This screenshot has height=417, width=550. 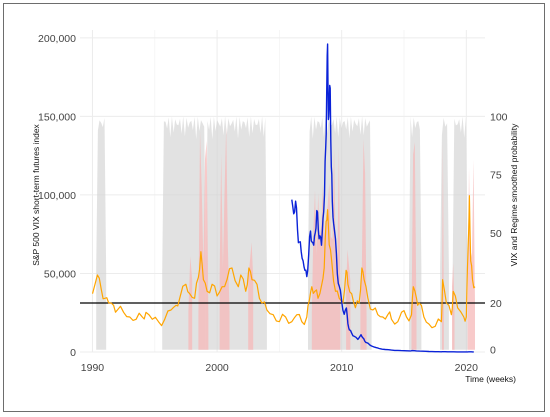 What do you see at coordinates (57, 117) in the screenshot?
I see `y-left-tick-label: 150,000` at bounding box center [57, 117].